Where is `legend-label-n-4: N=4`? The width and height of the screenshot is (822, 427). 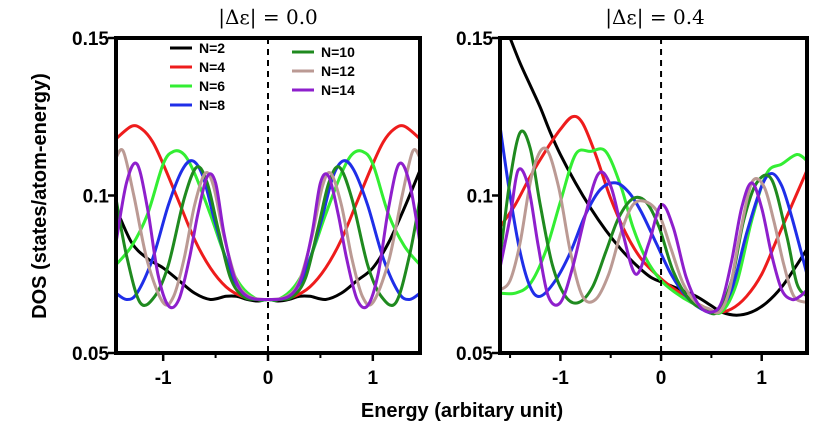
legend-label-n-4: N=4 is located at coordinates (212, 67).